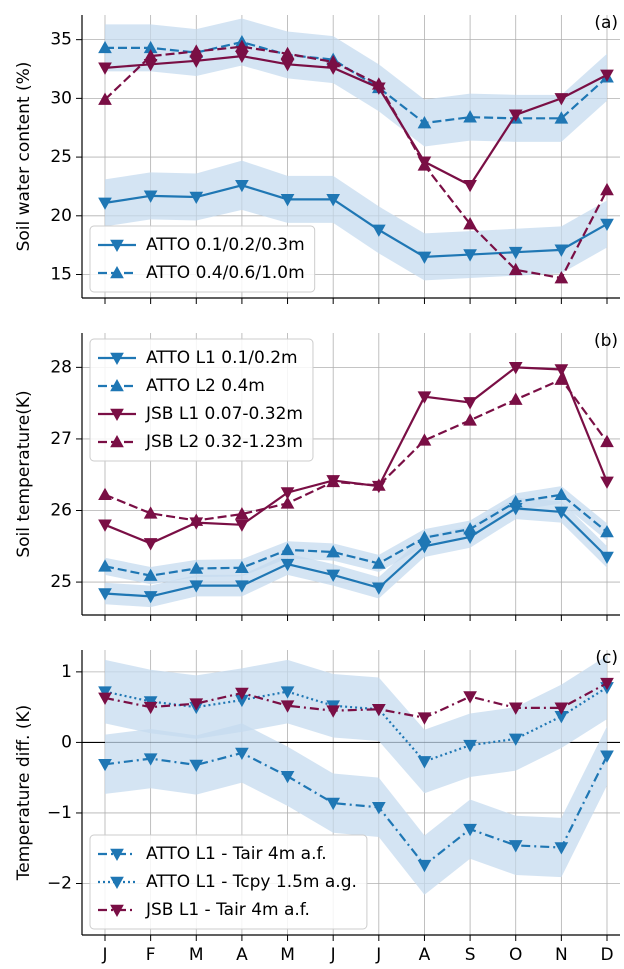 This screenshot has height=969, width=624. I want to click on legend-label: ATTO L2 0.4m, so click(205, 386).